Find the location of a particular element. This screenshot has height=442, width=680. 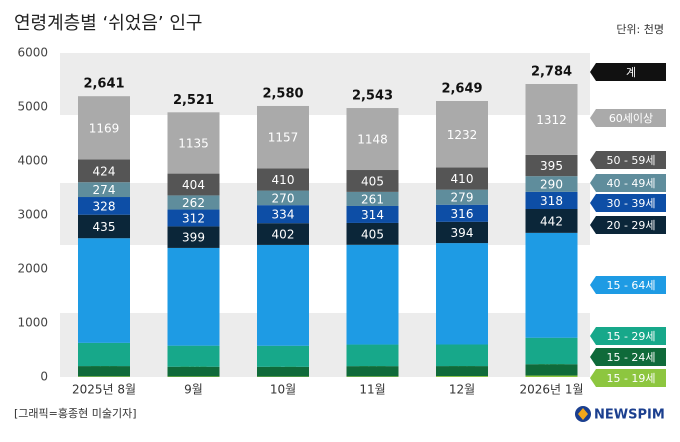

y-tick-label: 1000 is located at coordinates (32, 323).